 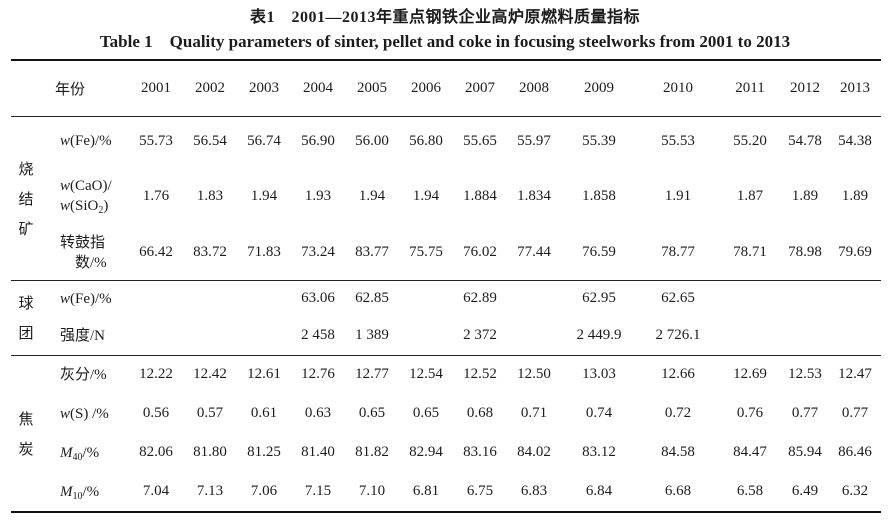 What do you see at coordinates (480, 252) in the screenshot?
I see `value-cell: 76.02` at bounding box center [480, 252].